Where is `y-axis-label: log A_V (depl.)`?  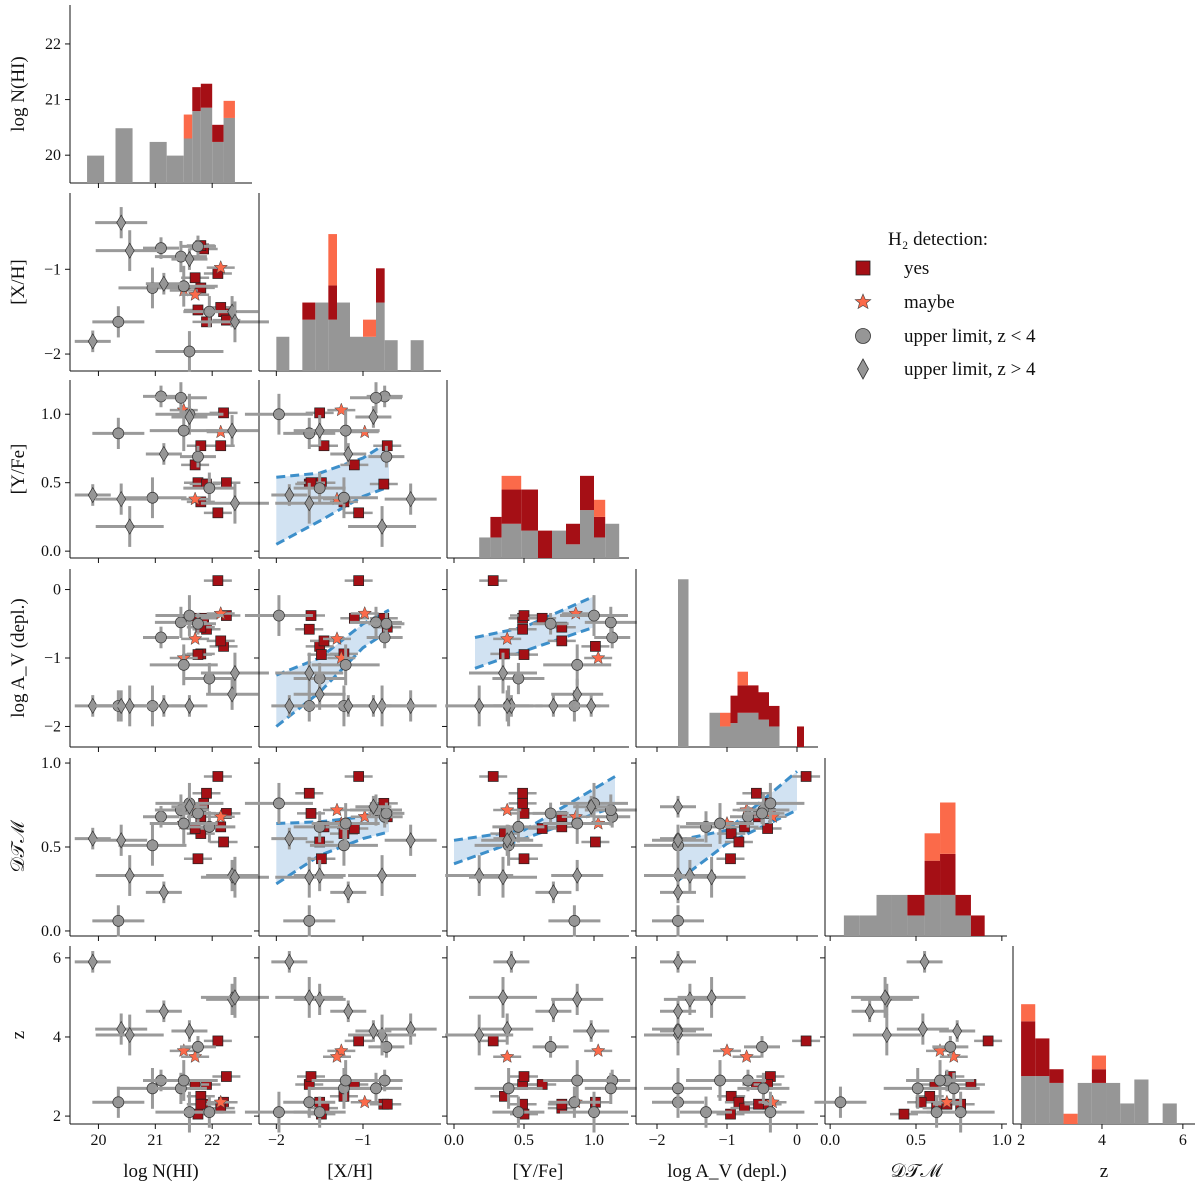 y-axis-label: log A_V (depl.) is located at coordinates (18, 657).